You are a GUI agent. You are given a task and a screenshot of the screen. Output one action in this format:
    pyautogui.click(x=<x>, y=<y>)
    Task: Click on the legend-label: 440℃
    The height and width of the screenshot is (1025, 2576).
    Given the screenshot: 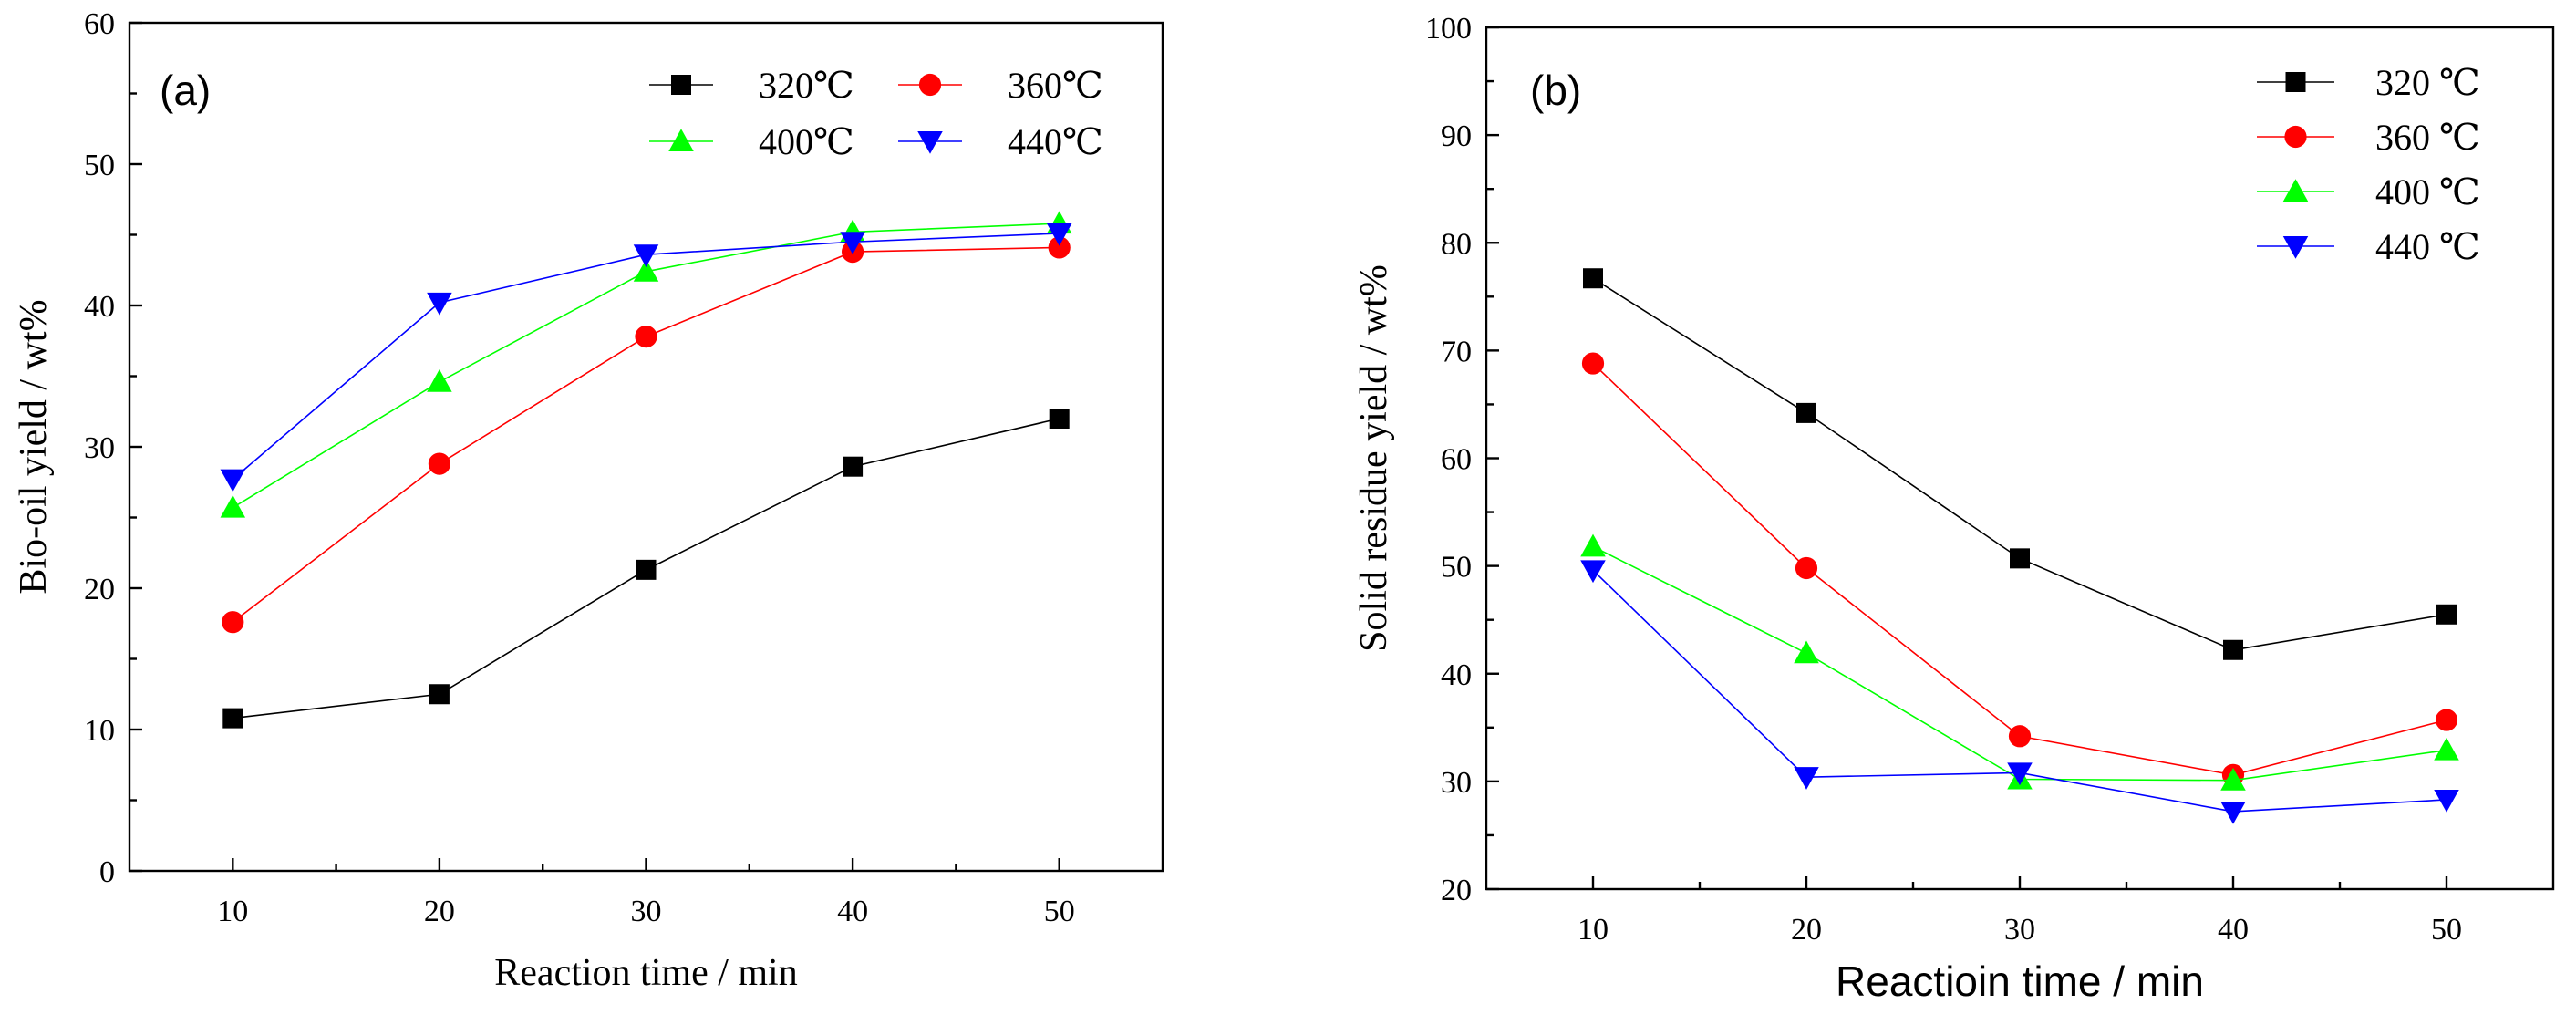 What is the action you would take?
    pyautogui.click(x=1055, y=141)
    